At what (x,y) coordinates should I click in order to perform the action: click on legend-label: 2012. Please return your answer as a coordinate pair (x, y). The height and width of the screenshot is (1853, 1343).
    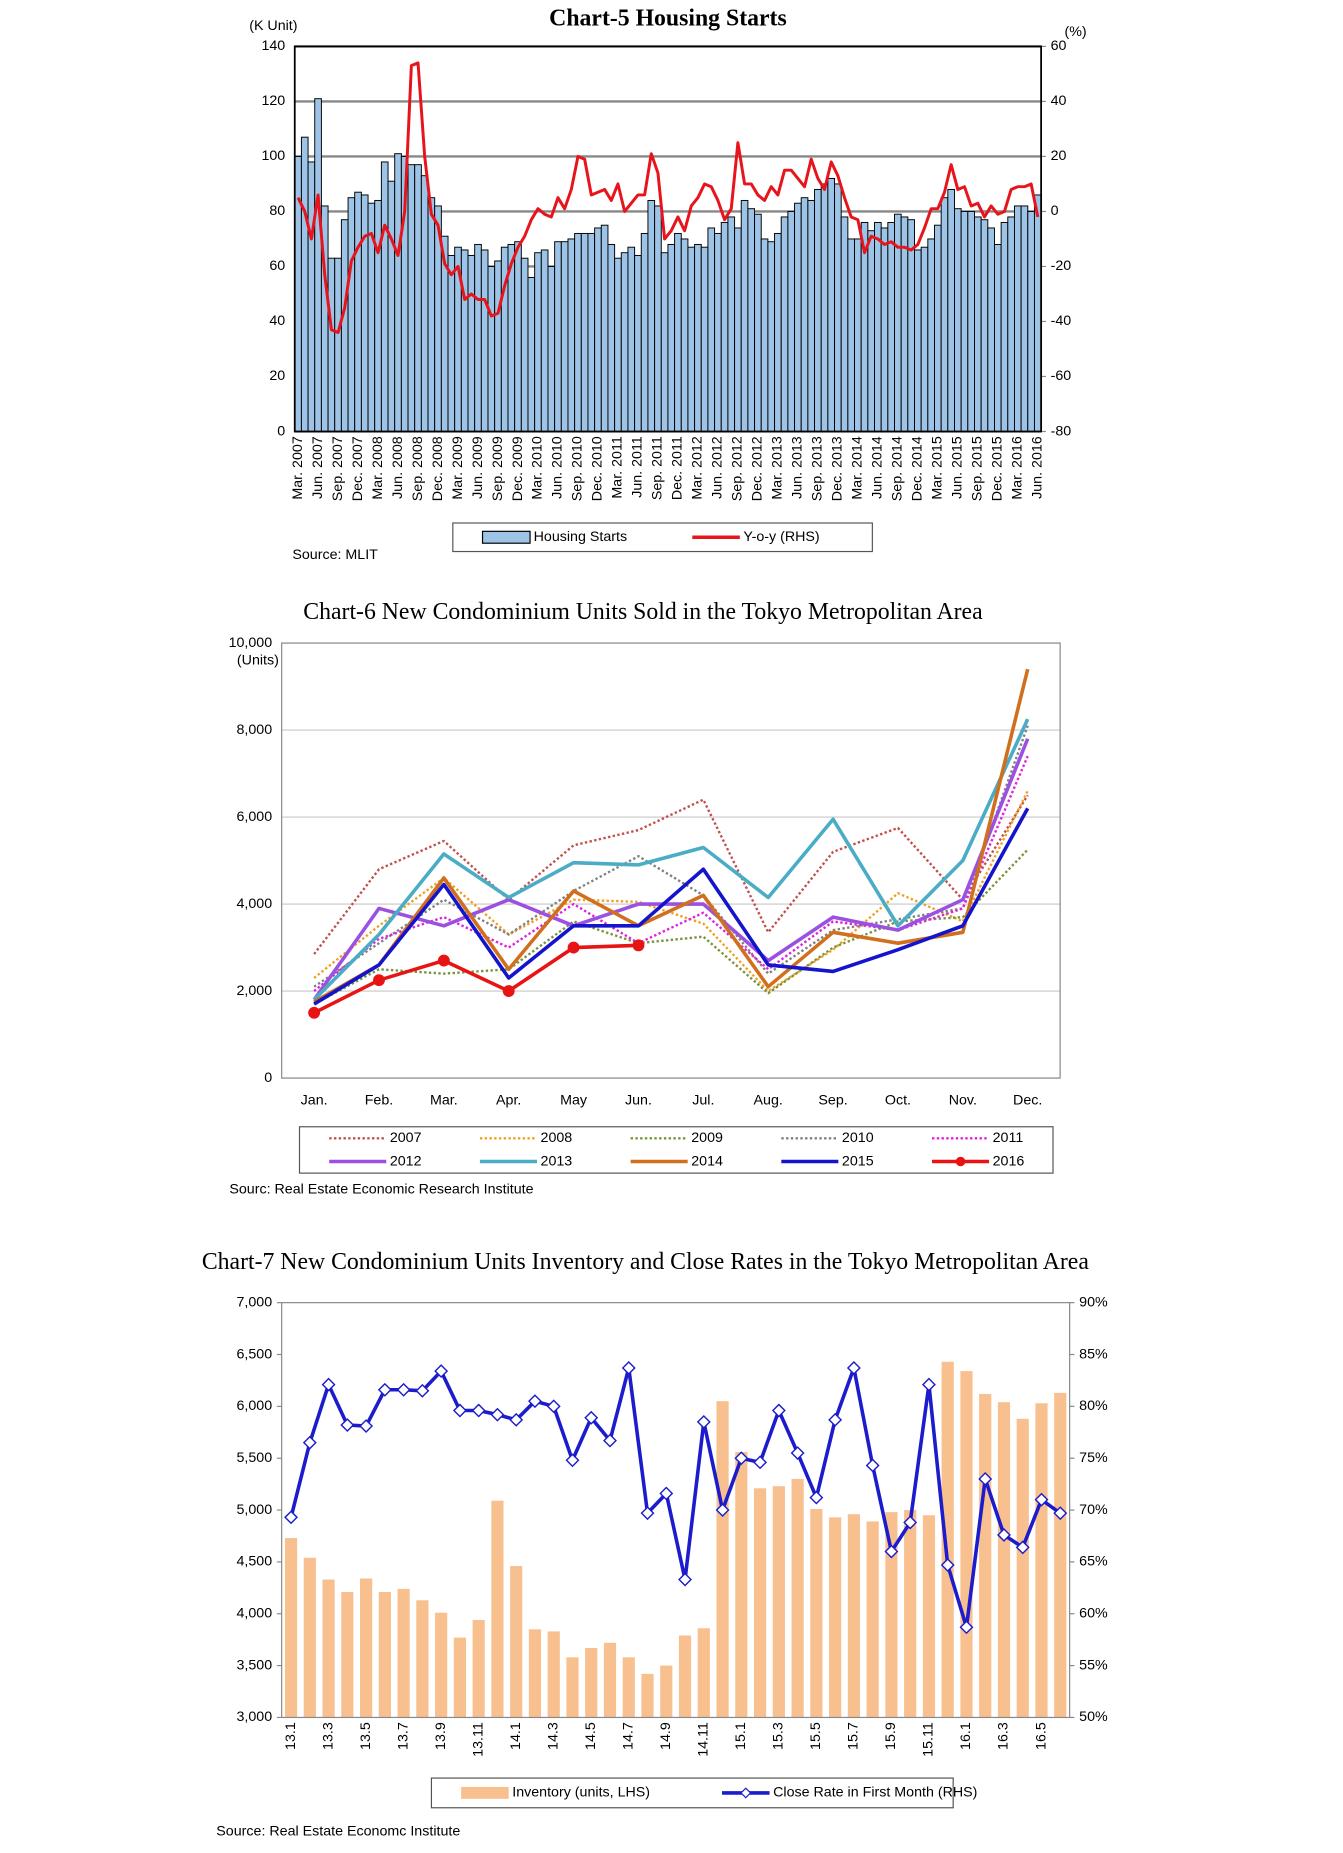
    Looking at the image, I should click on (406, 1161).